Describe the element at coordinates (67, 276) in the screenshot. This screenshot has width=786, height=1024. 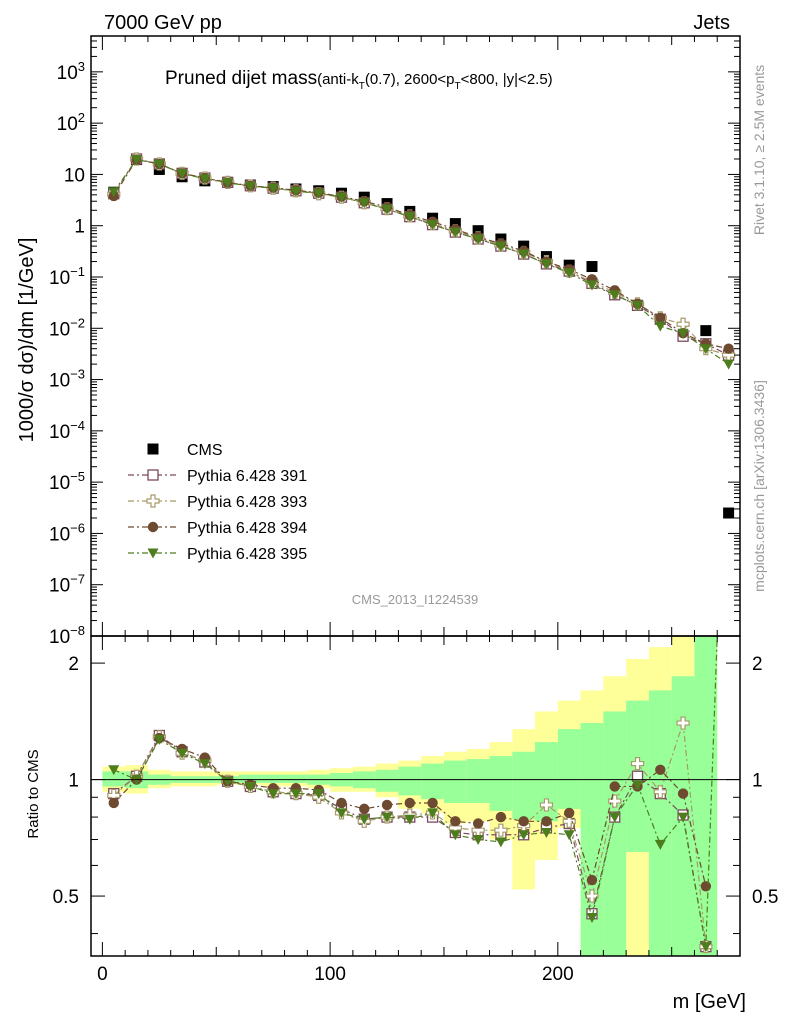
I see `y-tick-label: 10⁻¹` at that location.